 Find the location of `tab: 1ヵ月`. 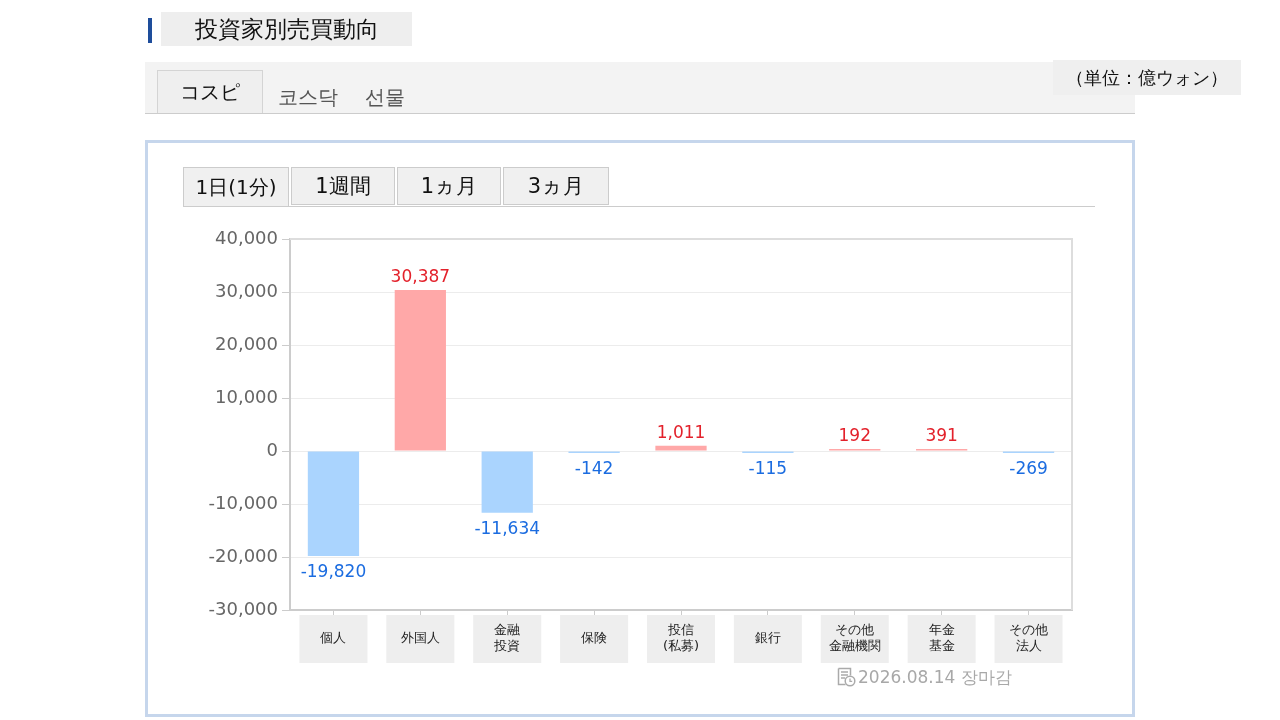

tab: 1ヵ月 is located at coordinates (449, 186).